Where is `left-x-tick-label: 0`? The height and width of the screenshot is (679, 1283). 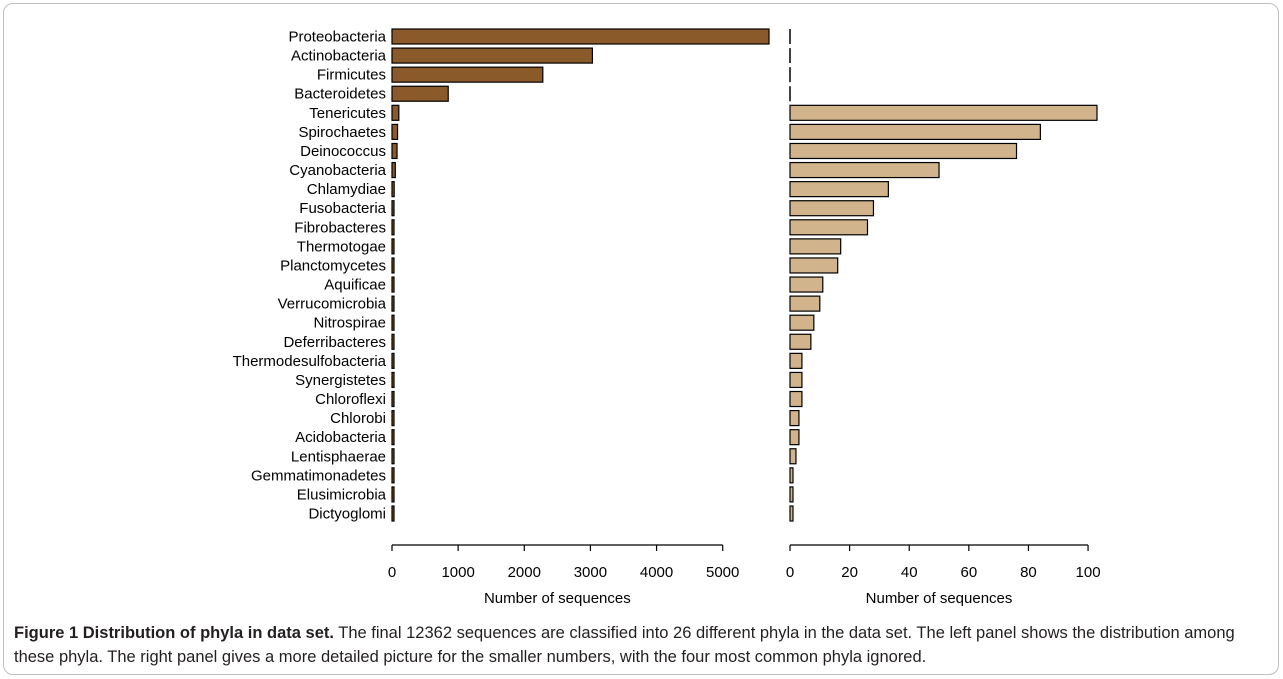
left-x-tick-label: 0 is located at coordinates (392, 572).